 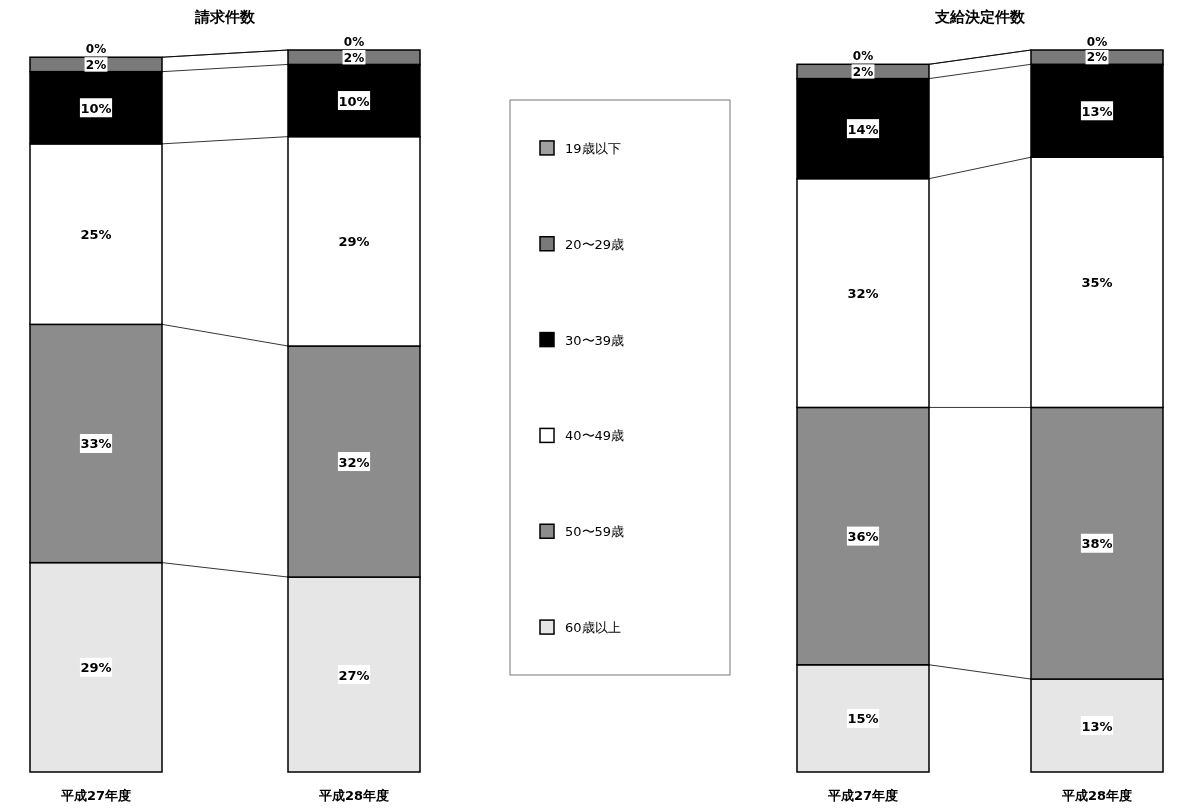 I want to click on data-label: 14%, so click(x=863, y=129).